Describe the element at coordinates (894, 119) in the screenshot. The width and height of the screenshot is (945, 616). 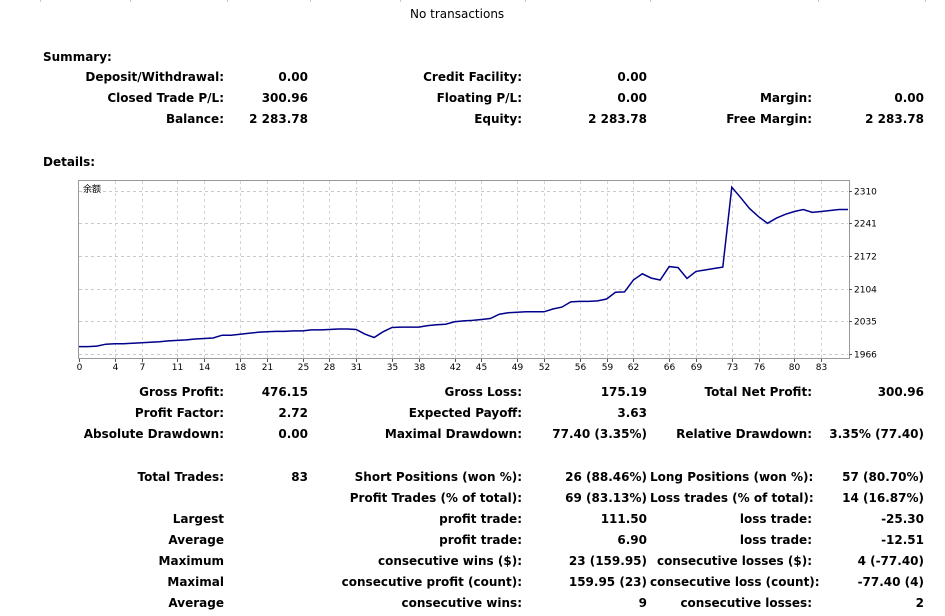
I see `free-margin-value: 2 283.78` at that location.